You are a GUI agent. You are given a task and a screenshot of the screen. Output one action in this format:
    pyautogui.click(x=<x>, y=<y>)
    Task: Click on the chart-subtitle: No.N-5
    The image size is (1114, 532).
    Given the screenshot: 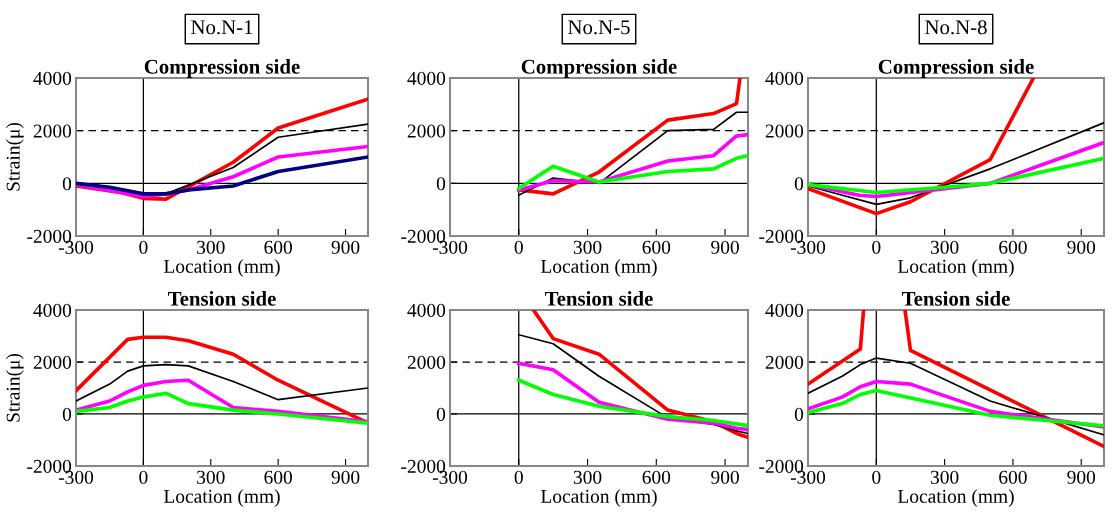 What is the action you would take?
    pyautogui.click(x=599, y=27)
    